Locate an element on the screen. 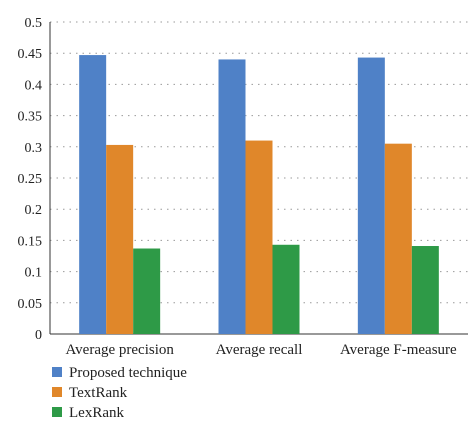  y-tick-labels: 0 0.05 0.1 0.15 0.2 0.25 0.3 0.35 0.4 0.45 0.5 is located at coordinates (30, 179).